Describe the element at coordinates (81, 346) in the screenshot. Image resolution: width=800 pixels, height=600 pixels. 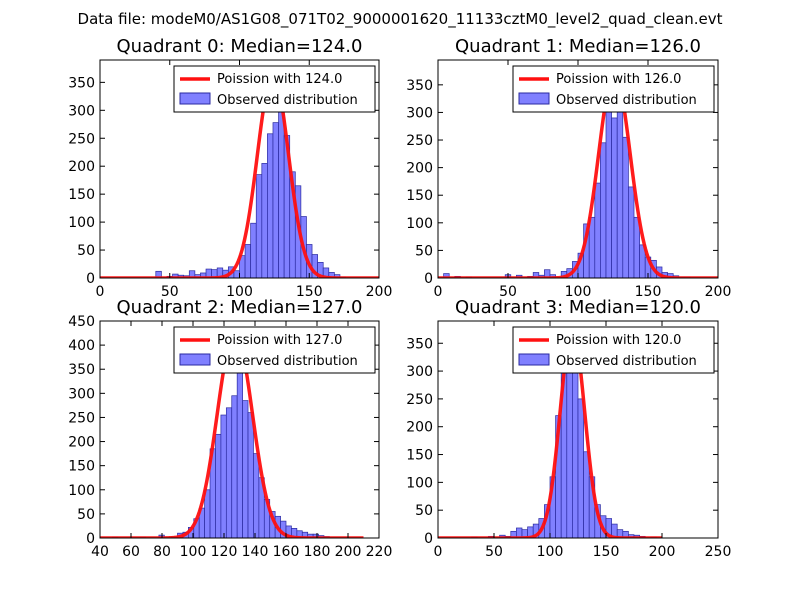
I see `y-tick-label: 400` at that location.